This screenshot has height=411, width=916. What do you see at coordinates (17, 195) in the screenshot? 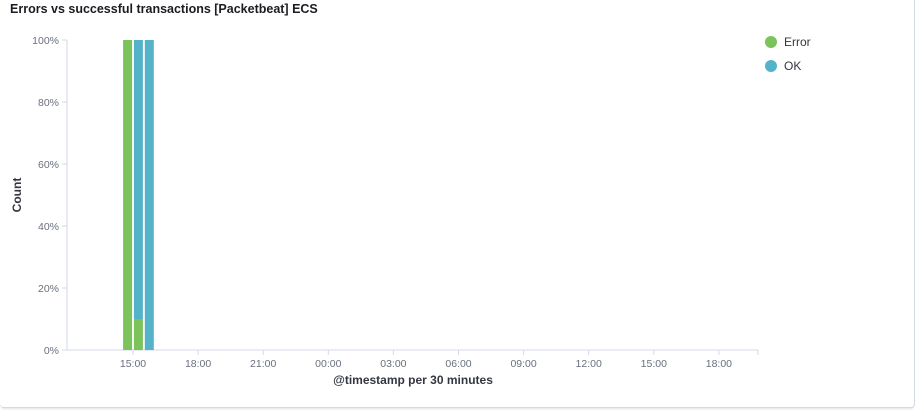
I see `y-axis-title: Count` at bounding box center [17, 195].